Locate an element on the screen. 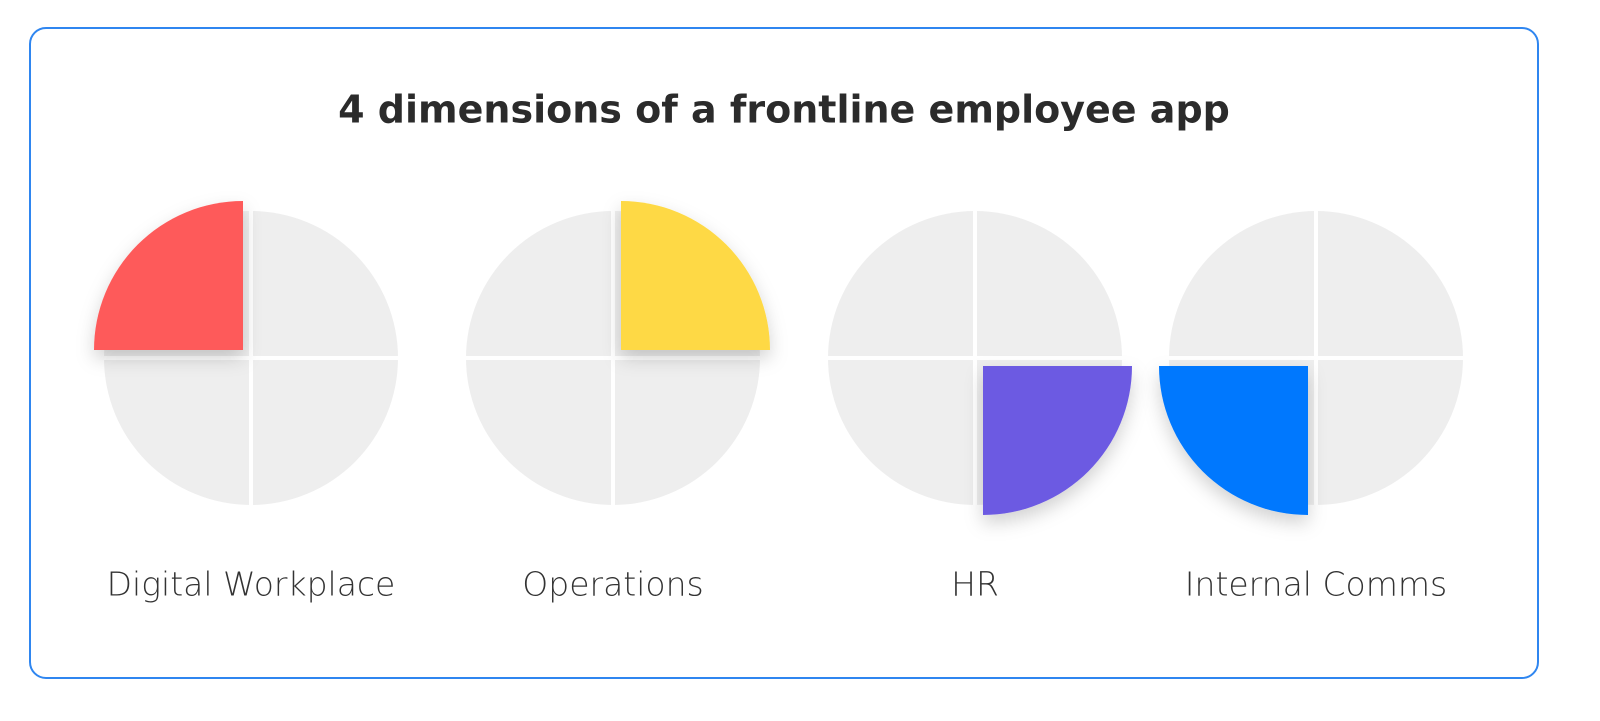  dimension-label: Operations is located at coordinates (612, 584).